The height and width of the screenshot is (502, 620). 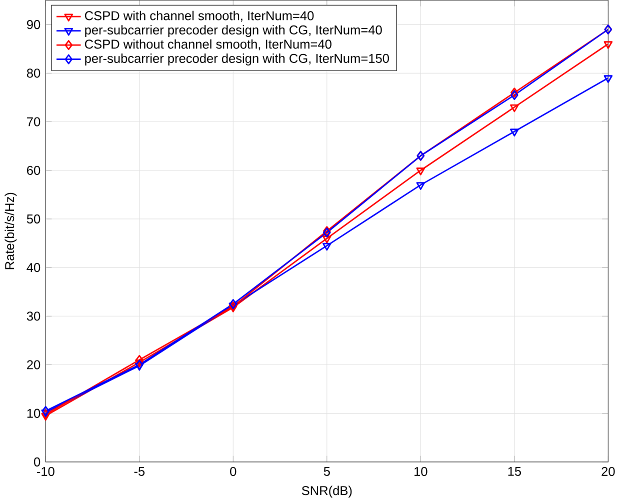 What do you see at coordinates (33, 219) in the screenshot?
I see `y-tick-label: 50` at bounding box center [33, 219].